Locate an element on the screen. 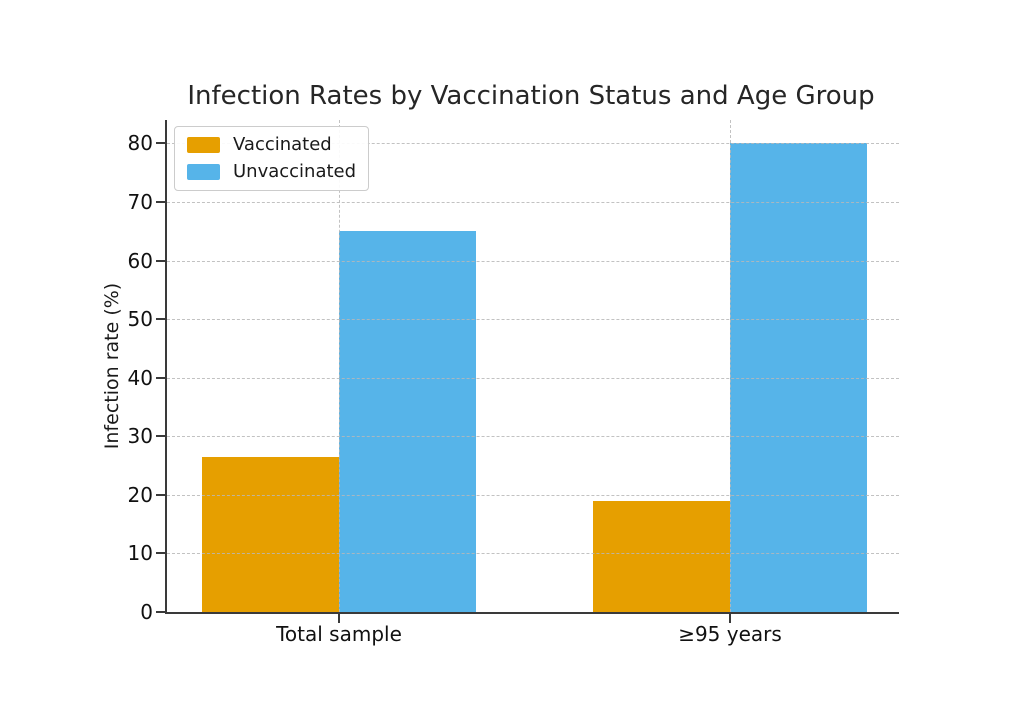  y-tick-label: 70 is located at coordinates (140, 202).